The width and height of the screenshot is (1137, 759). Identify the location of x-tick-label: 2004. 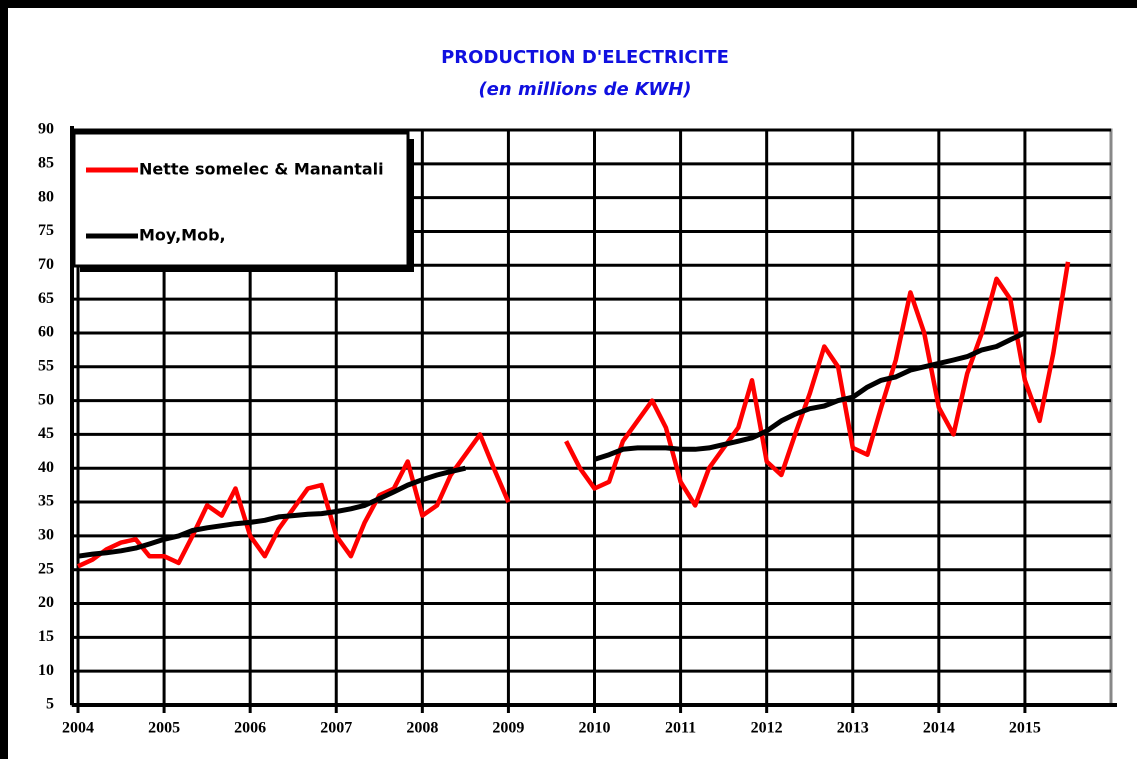
(78, 728).